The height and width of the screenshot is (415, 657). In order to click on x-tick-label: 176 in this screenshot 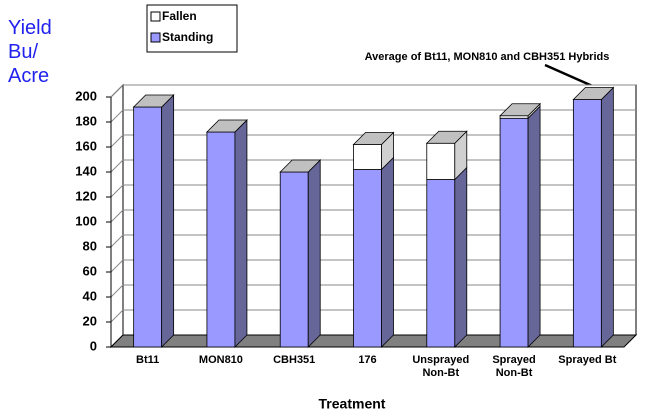, I will do `click(367, 360)`.